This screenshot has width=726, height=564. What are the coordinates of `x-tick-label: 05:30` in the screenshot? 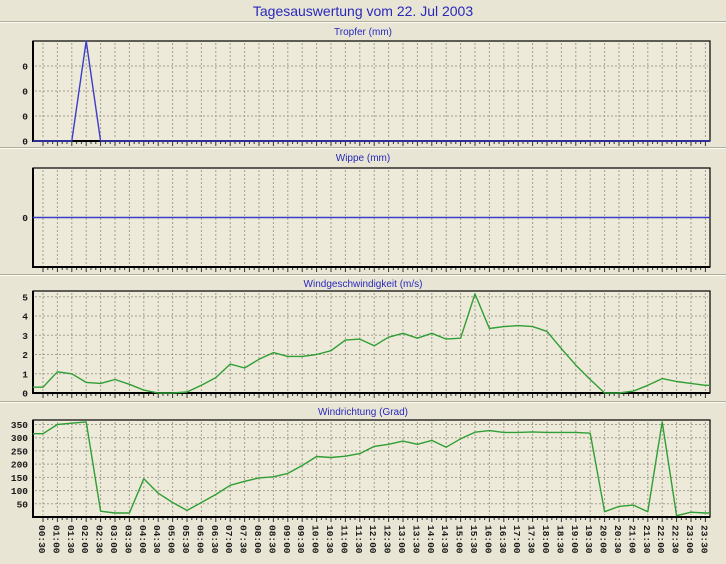 It's located at (185, 539).